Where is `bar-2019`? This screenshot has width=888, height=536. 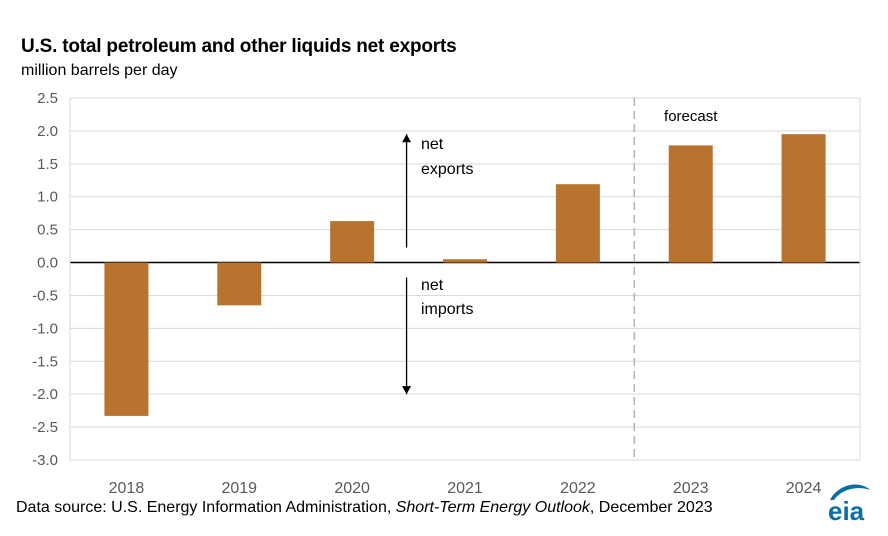
bar-2019 is located at coordinates (239, 284).